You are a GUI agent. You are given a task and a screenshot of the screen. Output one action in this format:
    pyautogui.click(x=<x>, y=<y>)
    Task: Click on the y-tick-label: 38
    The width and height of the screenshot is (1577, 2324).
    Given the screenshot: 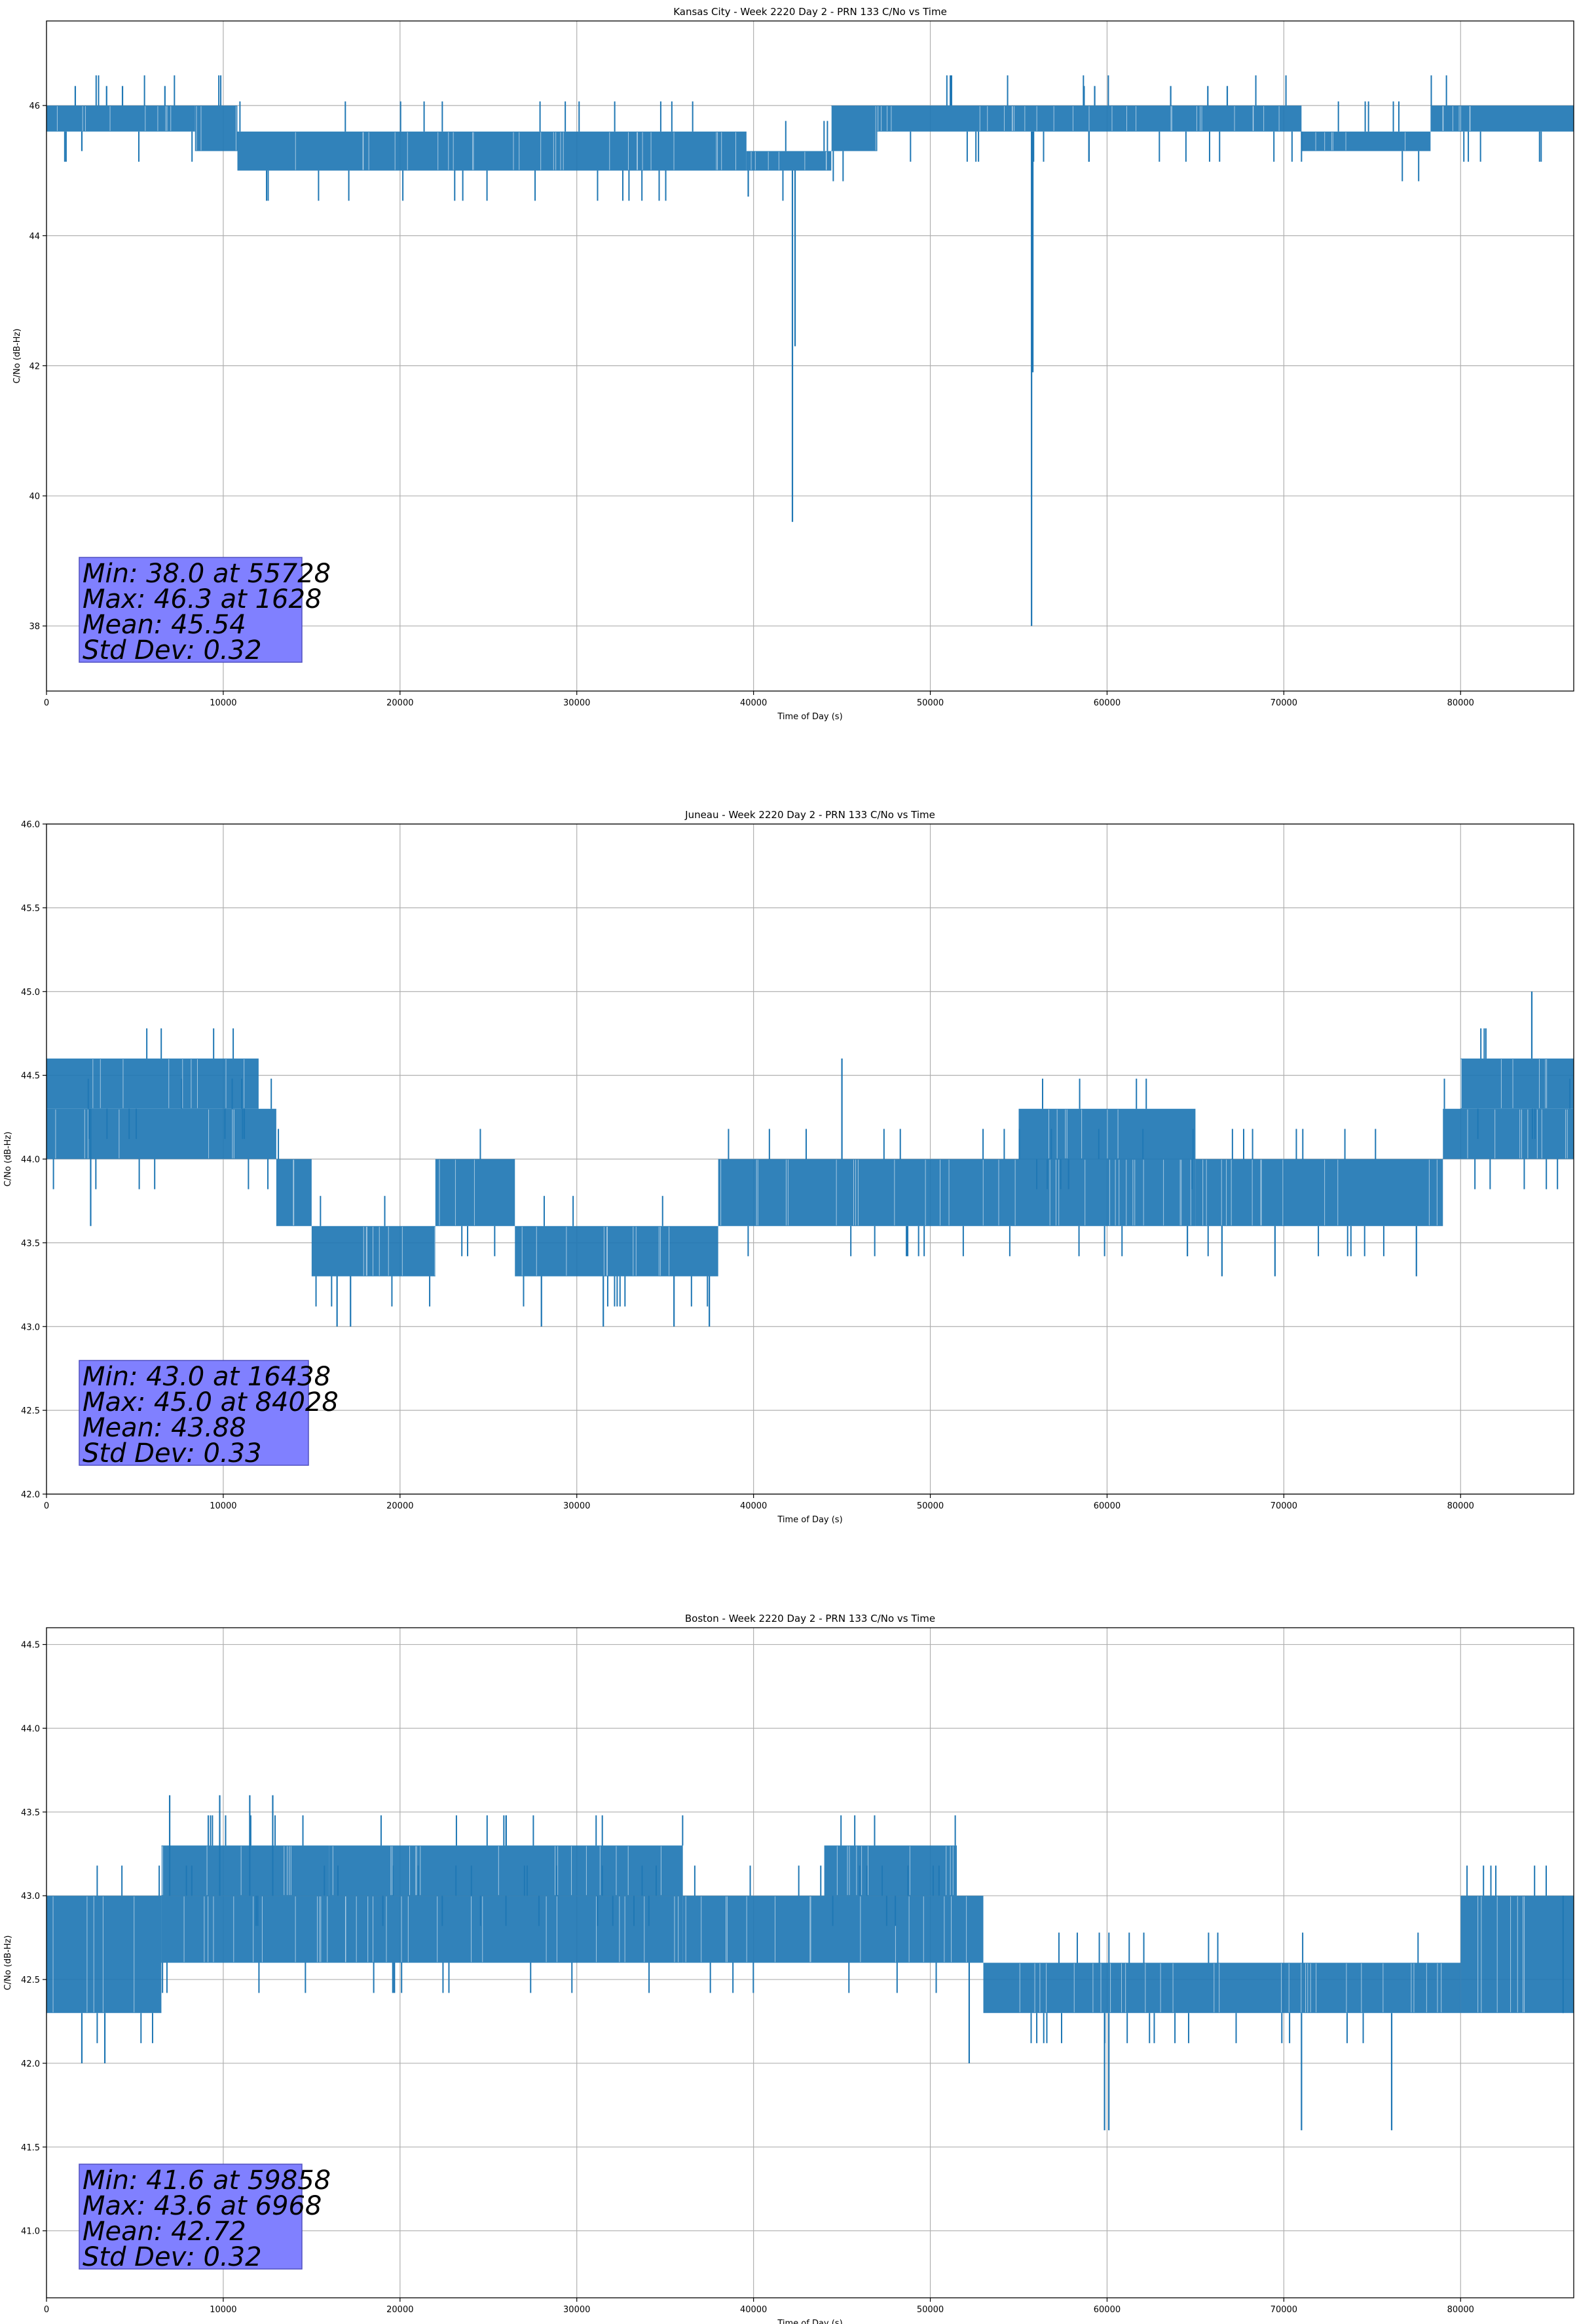 What is the action you would take?
    pyautogui.click(x=34, y=627)
    